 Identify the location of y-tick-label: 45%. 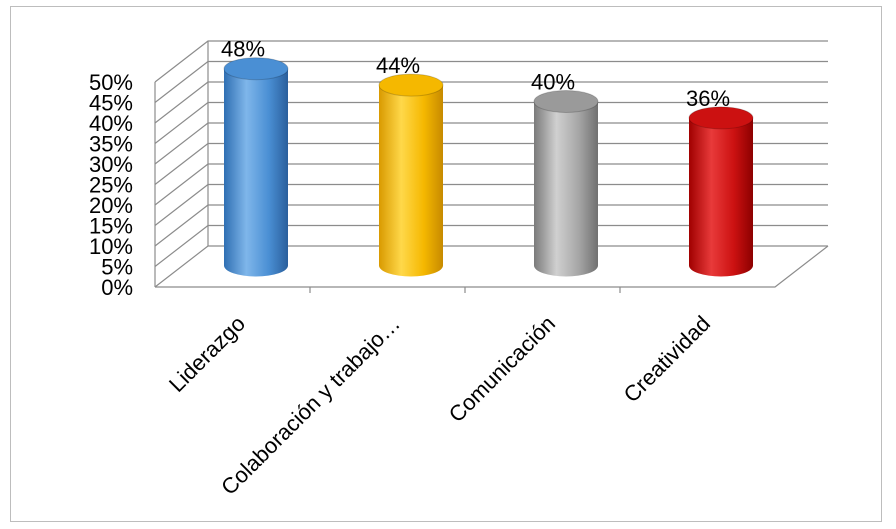
(111, 103).